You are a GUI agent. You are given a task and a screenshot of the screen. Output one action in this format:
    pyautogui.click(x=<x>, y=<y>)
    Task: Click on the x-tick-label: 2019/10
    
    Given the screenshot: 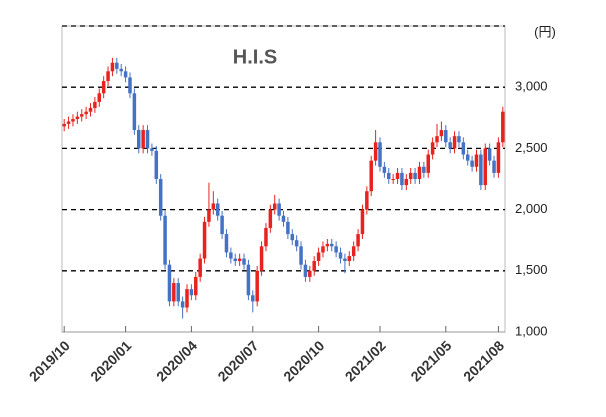 What is the action you would take?
    pyautogui.click(x=49, y=360)
    